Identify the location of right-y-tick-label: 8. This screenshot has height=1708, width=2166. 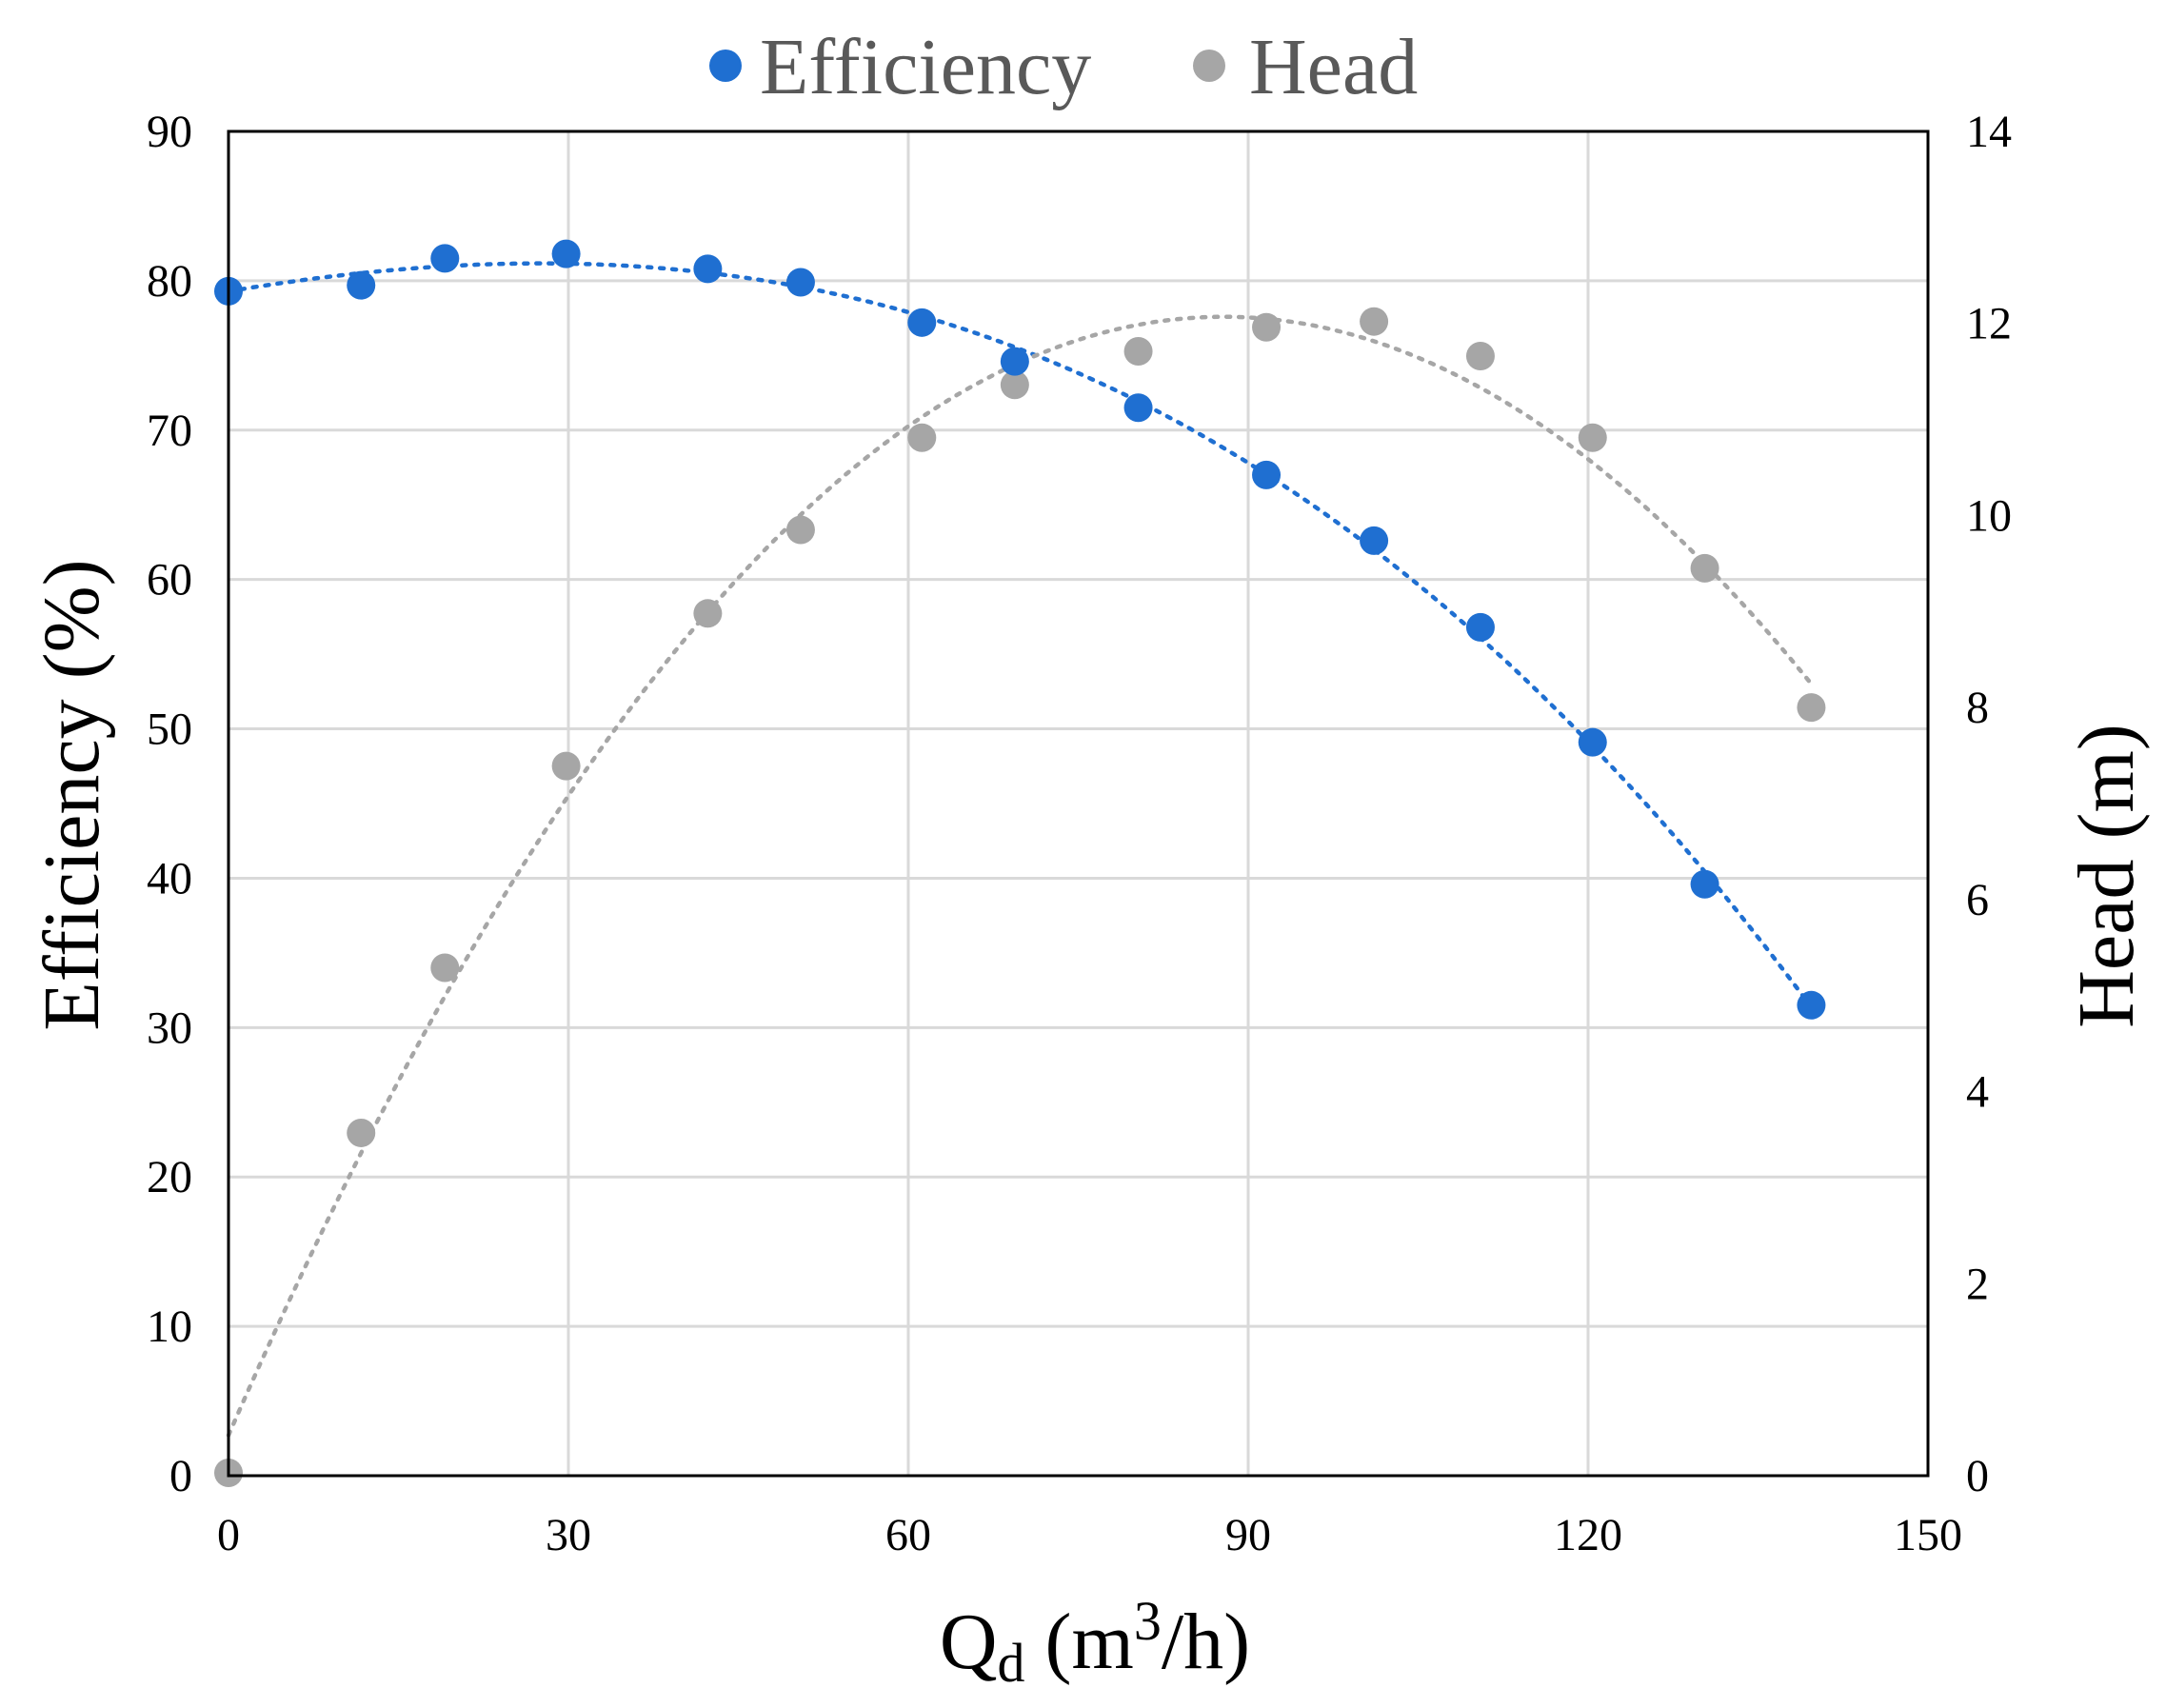
(1977, 708).